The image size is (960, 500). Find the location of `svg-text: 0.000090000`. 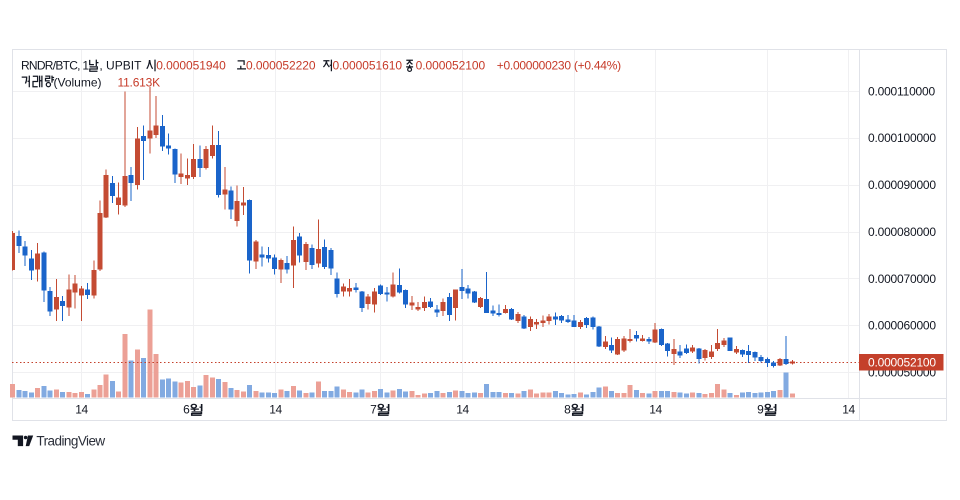

svg-text: 0.000090000 is located at coordinates (902, 185).